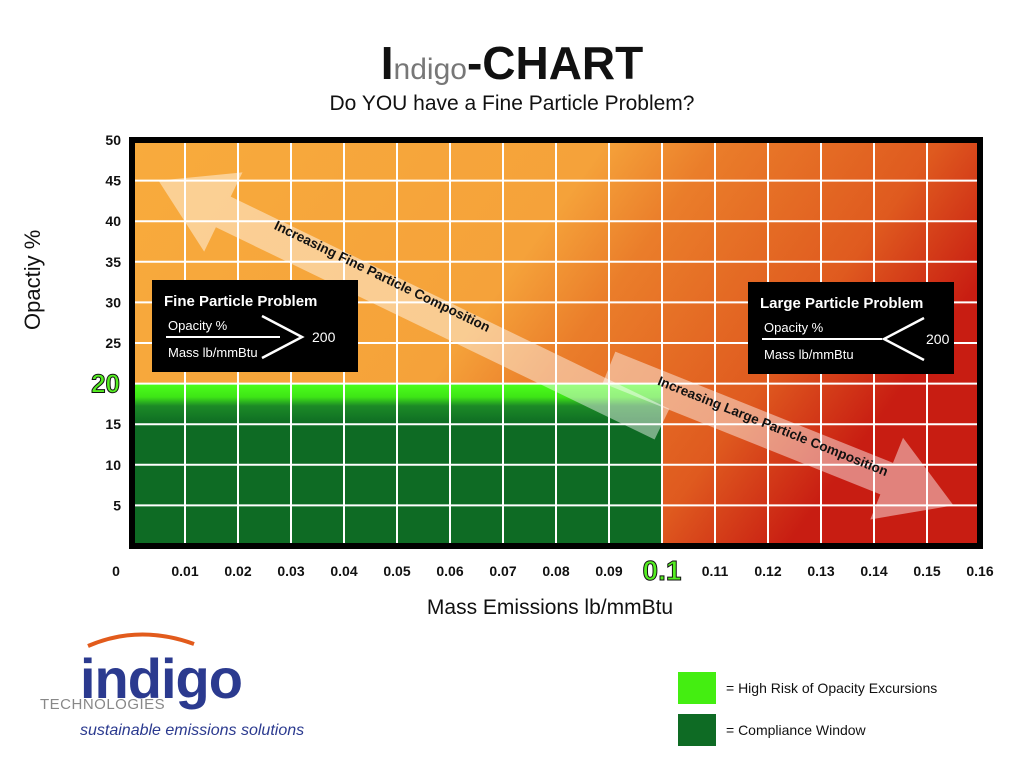 The height and width of the screenshot is (768, 1024). What do you see at coordinates (555, 571) in the screenshot?
I see `x-tick-label: 0.08` at bounding box center [555, 571].